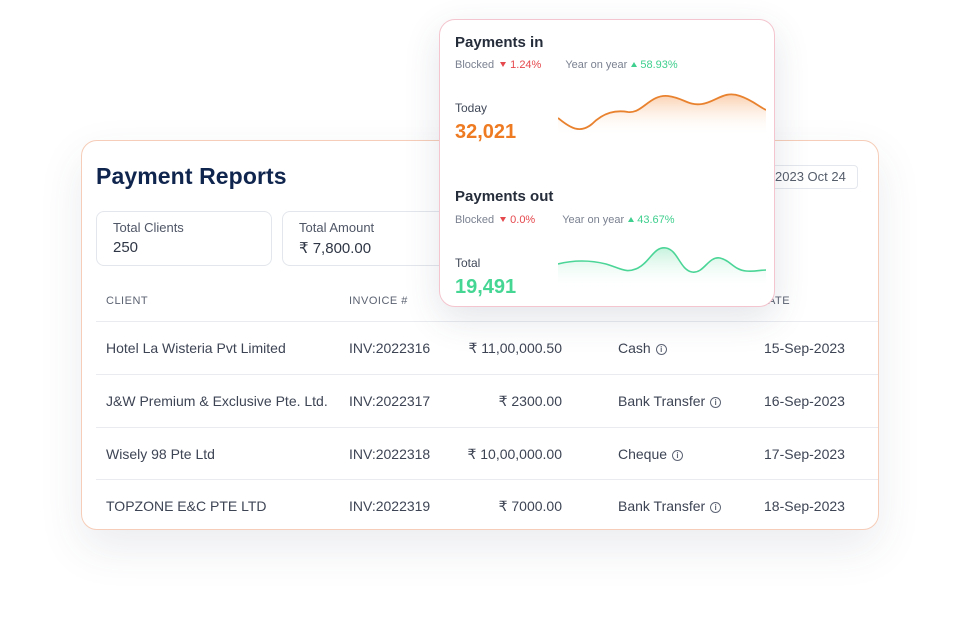 This screenshot has height=622, width=960. I want to click on invoice-cell: INV:2022318, so click(390, 454).